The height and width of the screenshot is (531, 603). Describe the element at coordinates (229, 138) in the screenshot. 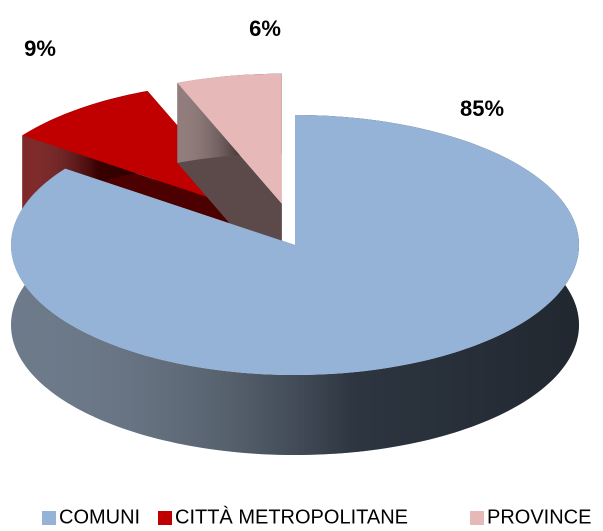

I see `slice` at that location.